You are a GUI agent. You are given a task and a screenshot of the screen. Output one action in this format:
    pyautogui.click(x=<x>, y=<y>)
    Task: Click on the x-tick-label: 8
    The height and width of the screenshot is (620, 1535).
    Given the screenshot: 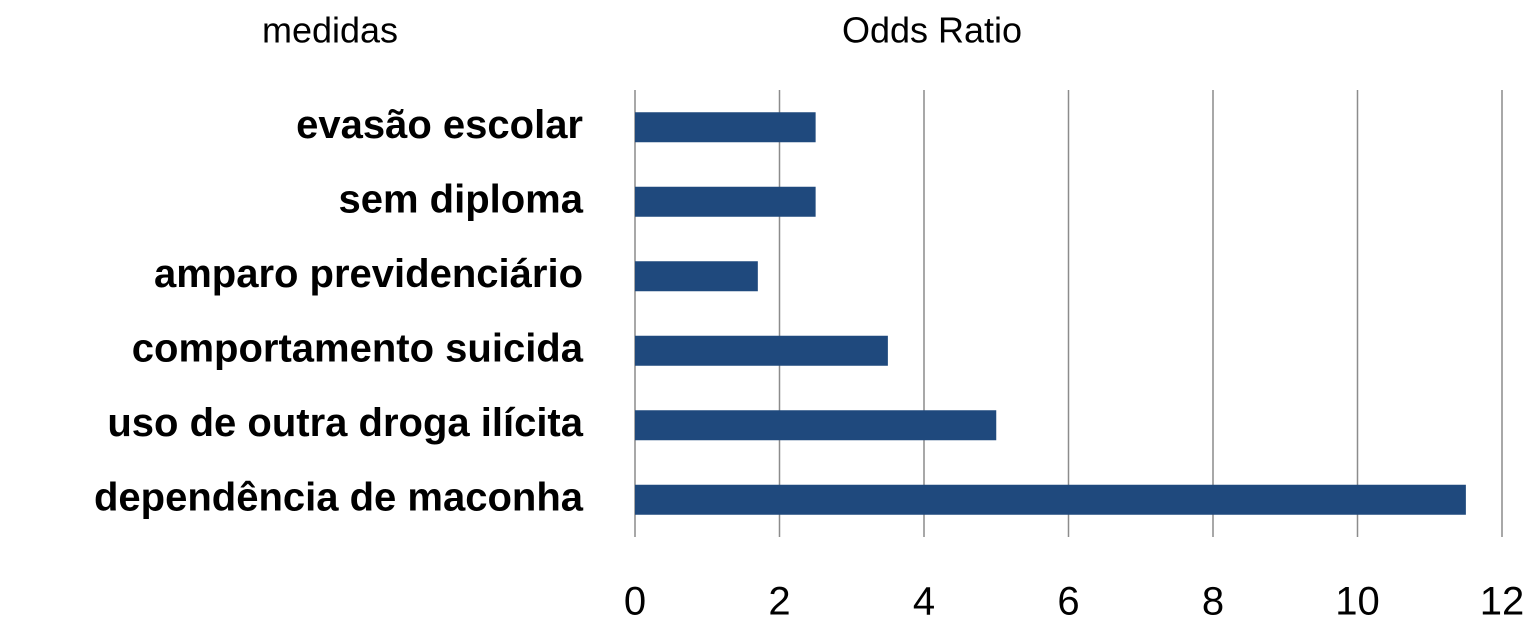 What is the action you would take?
    pyautogui.click(x=1213, y=600)
    